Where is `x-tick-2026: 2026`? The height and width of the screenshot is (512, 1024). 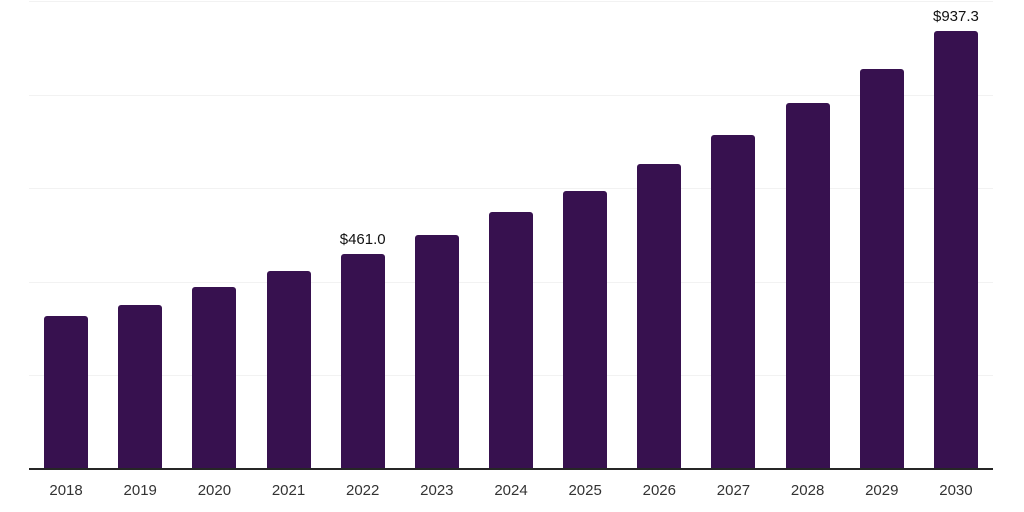 x-tick-2026: 2026 is located at coordinates (659, 490).